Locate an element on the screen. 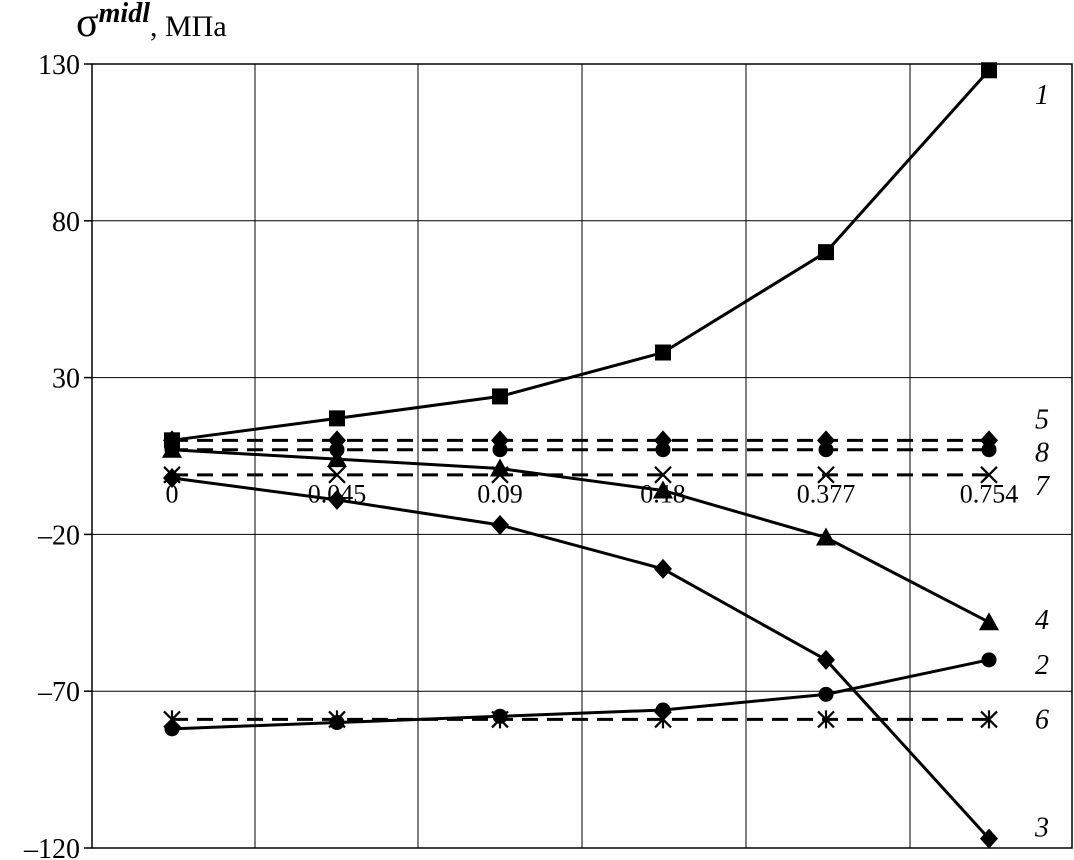 The height and width of the screenshot is (860, 1074). x-tick-label: 0.377 is located at coordinates (826, 494).